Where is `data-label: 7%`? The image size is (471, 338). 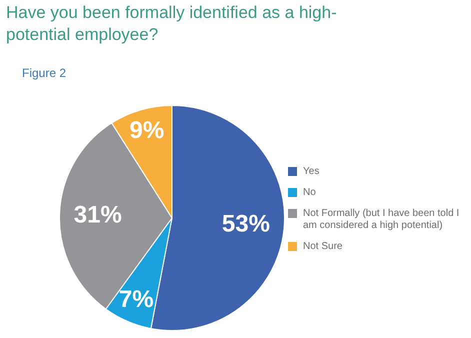
data-label: 7% is located at coordinates (136, 300).